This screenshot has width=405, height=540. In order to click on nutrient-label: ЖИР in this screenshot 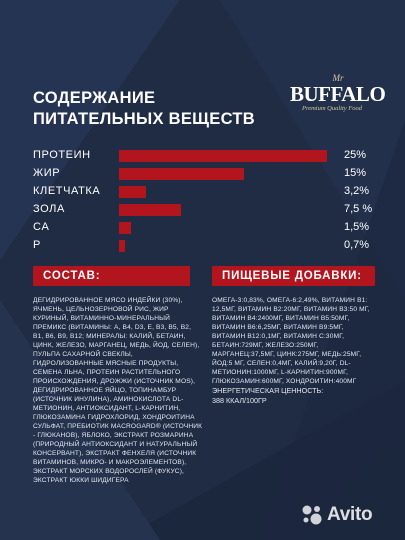, I will do `click(47, 173)`.